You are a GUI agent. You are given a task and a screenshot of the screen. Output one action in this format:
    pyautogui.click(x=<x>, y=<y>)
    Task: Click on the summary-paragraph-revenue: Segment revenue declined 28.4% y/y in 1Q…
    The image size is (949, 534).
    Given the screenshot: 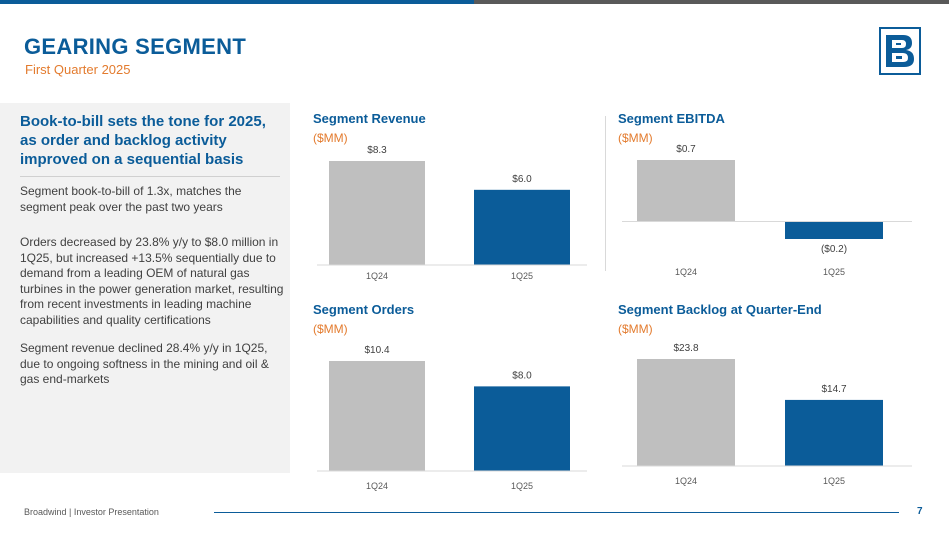 What is the action you would take?
    pyautogui.click(x=144, y=364)
    